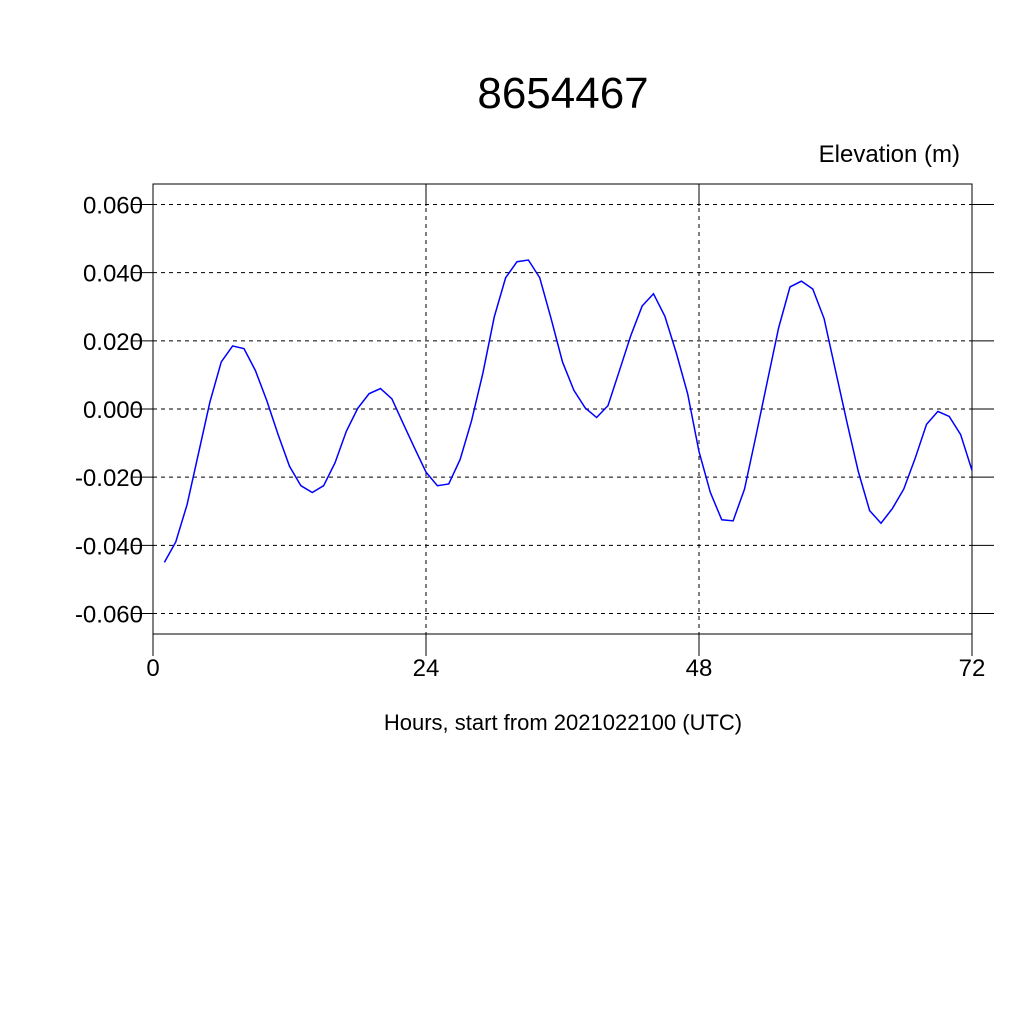 The width and height of the screenshot is (1024, 1024). Describe the element at coordinates (113, 274) in the screenshot. I see `y-tick-label: 0.040` at that location.